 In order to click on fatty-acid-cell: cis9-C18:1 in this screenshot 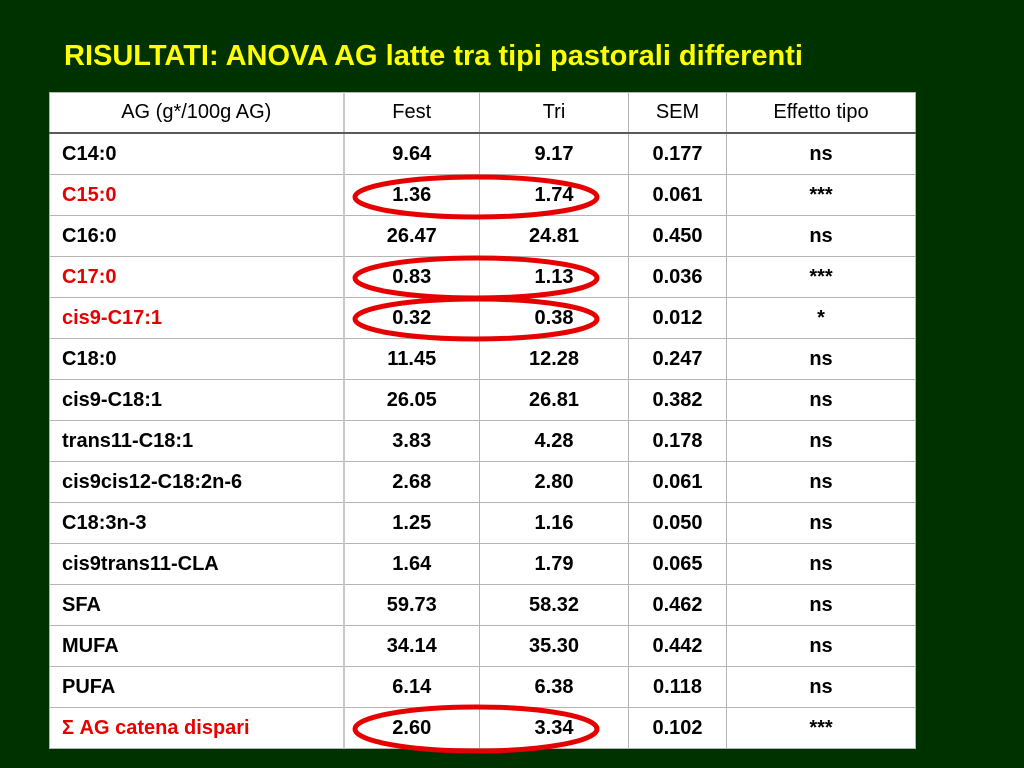, I will do `click(197, 400)`.